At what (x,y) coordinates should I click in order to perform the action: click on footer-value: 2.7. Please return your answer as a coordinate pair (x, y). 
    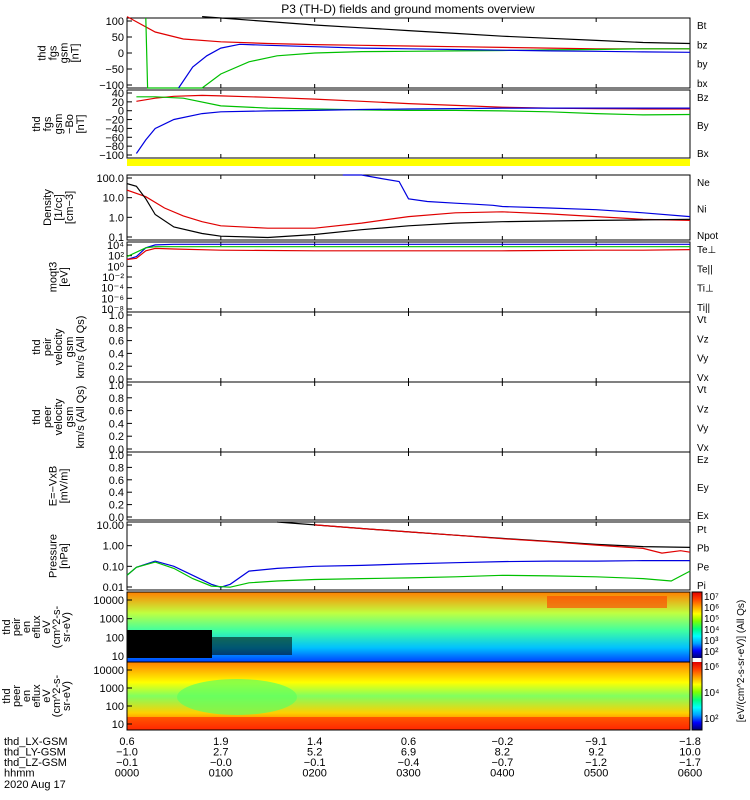
    Looking at the image, I should click on (220, 753).